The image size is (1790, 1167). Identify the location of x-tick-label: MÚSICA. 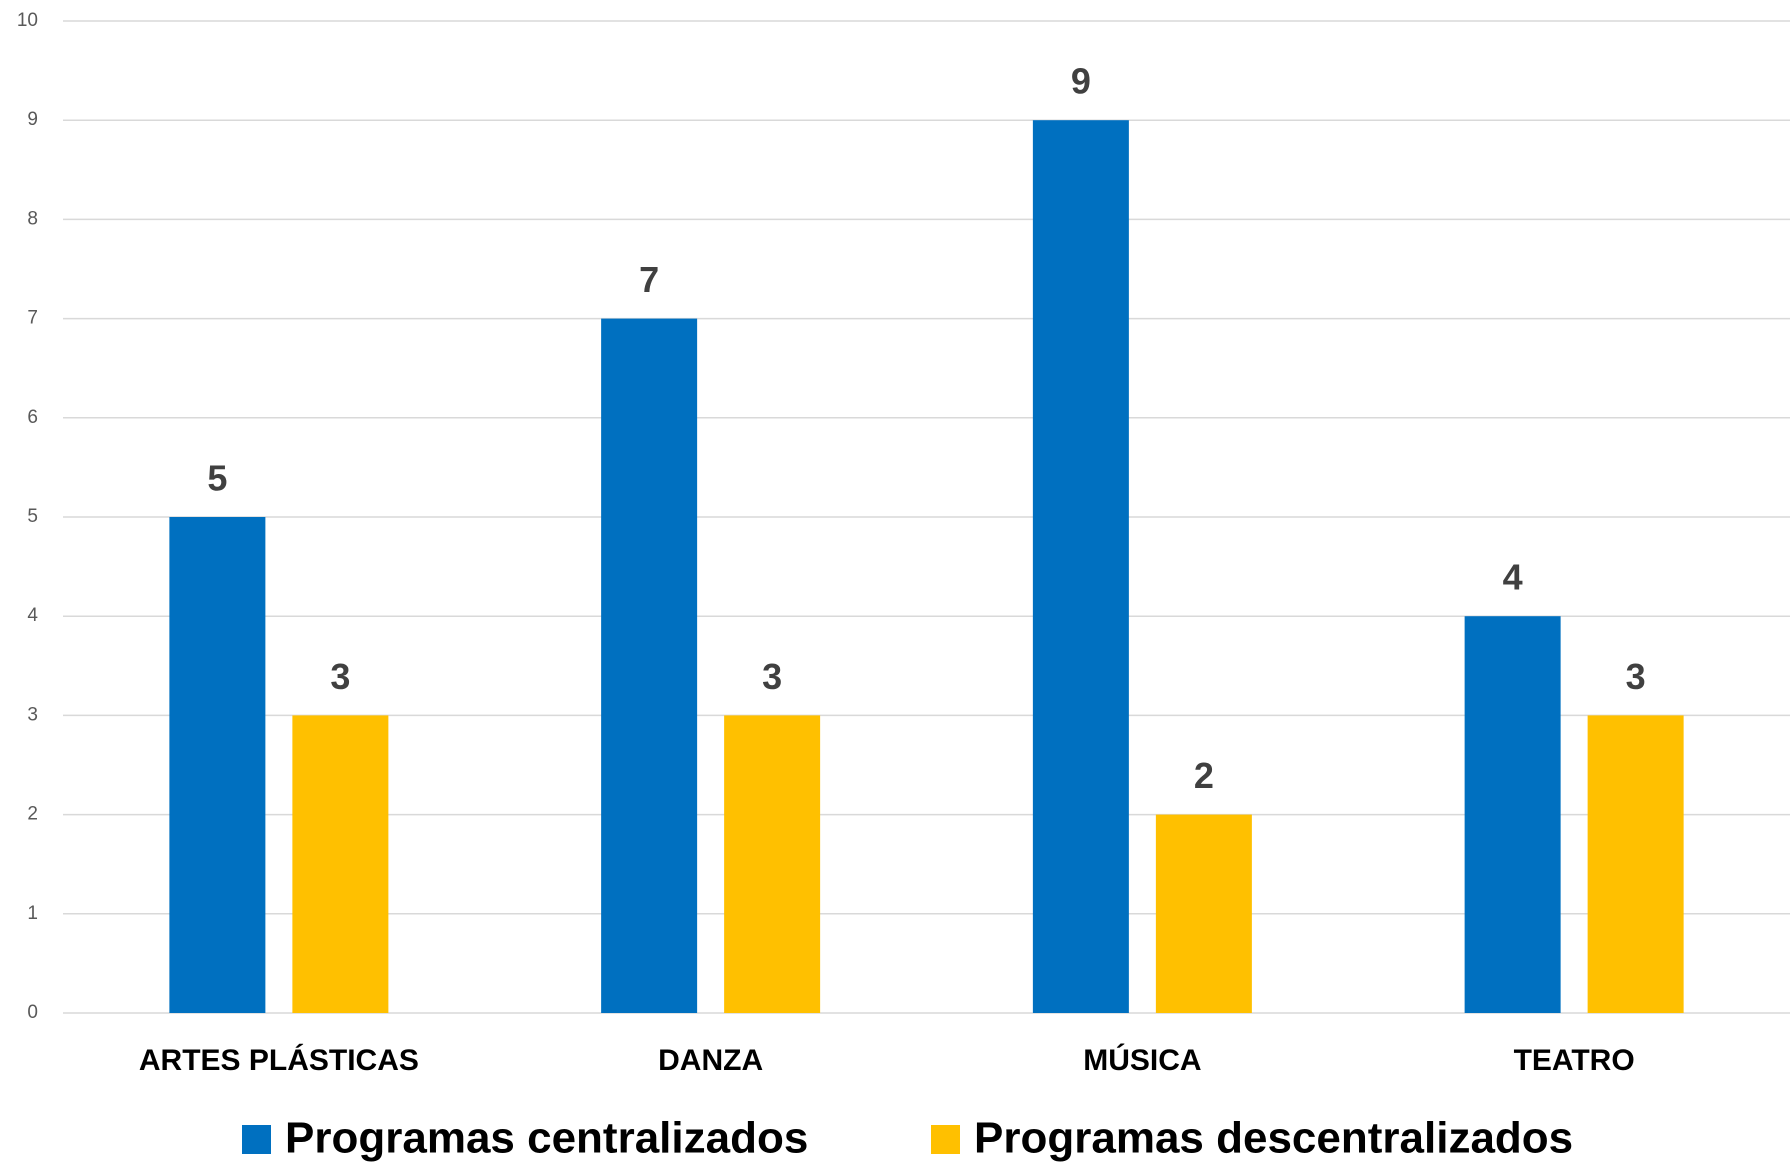
(1142, 1060).